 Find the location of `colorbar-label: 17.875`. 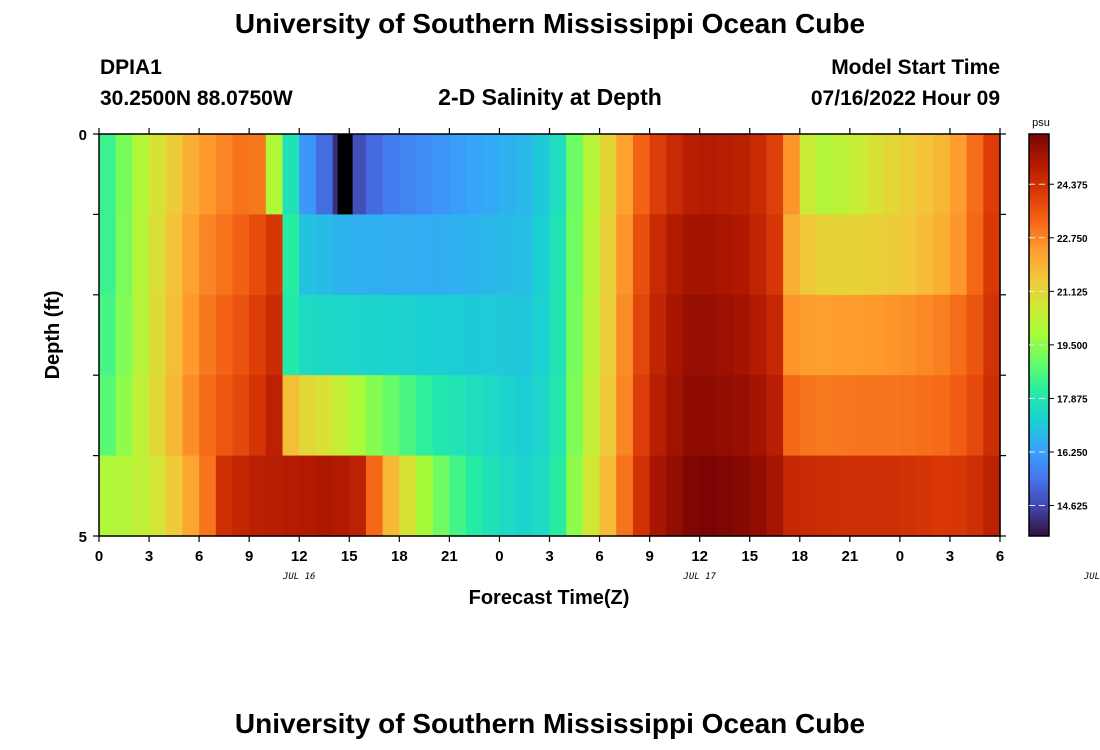

colorbar-label: 17.875 is located at coordinates (1072, 399).